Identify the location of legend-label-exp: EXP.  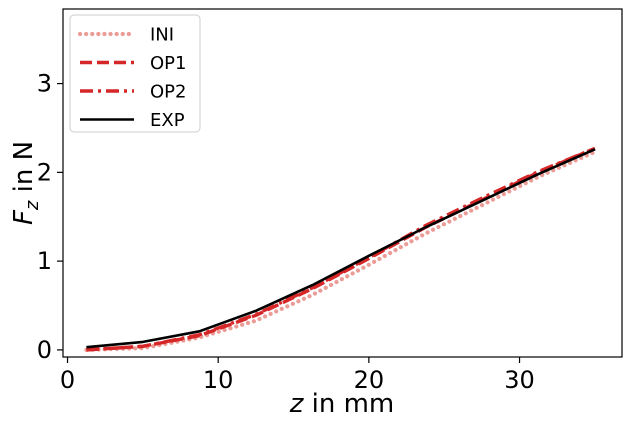
(167, 120).